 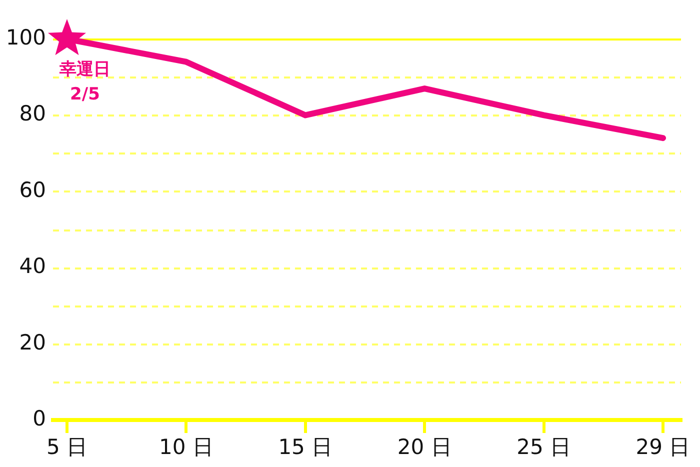 What do you see at coordinates (543, 447) in the screenshot?
I see `x-tick-label: 25 日` at bounding box center [543, 447].